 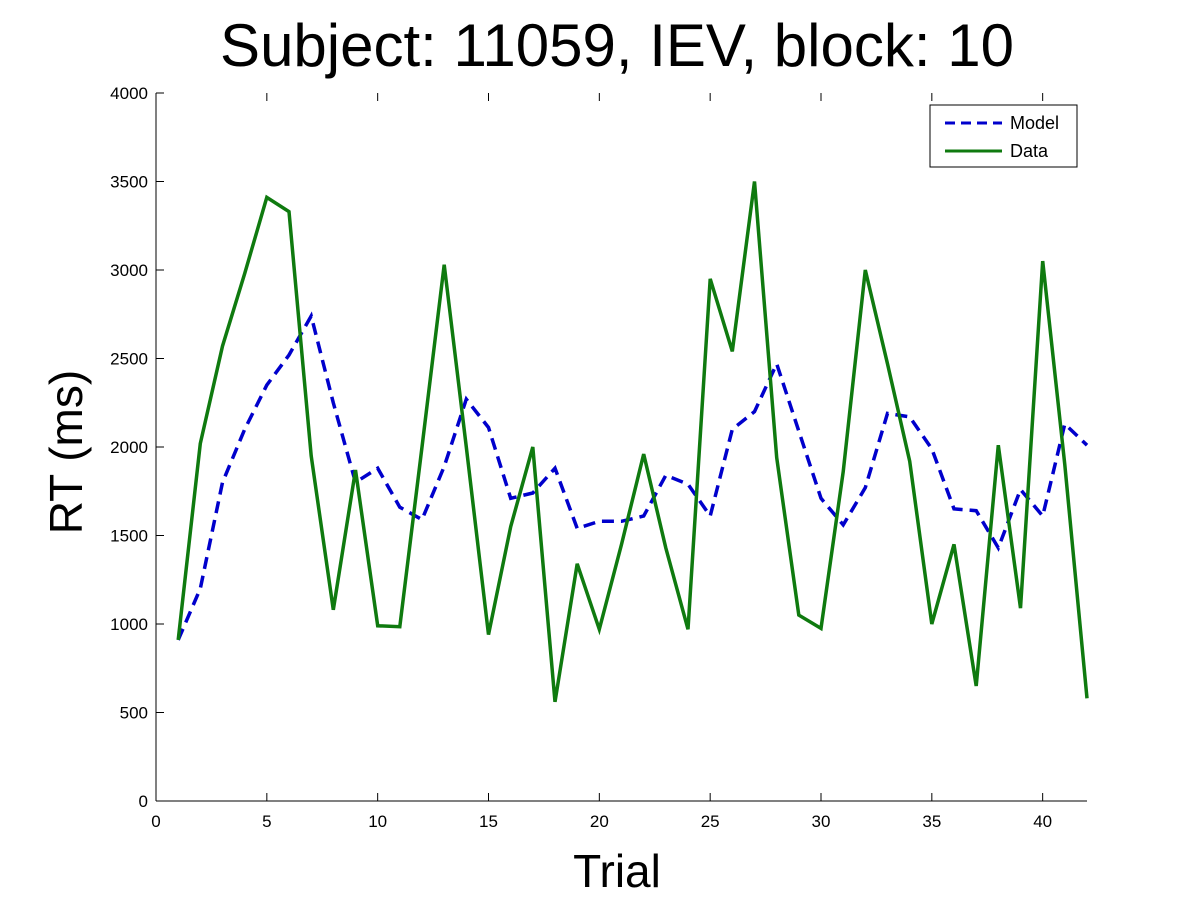 I want to click on y-tick-label: 1000, so click(x=129, y=624).